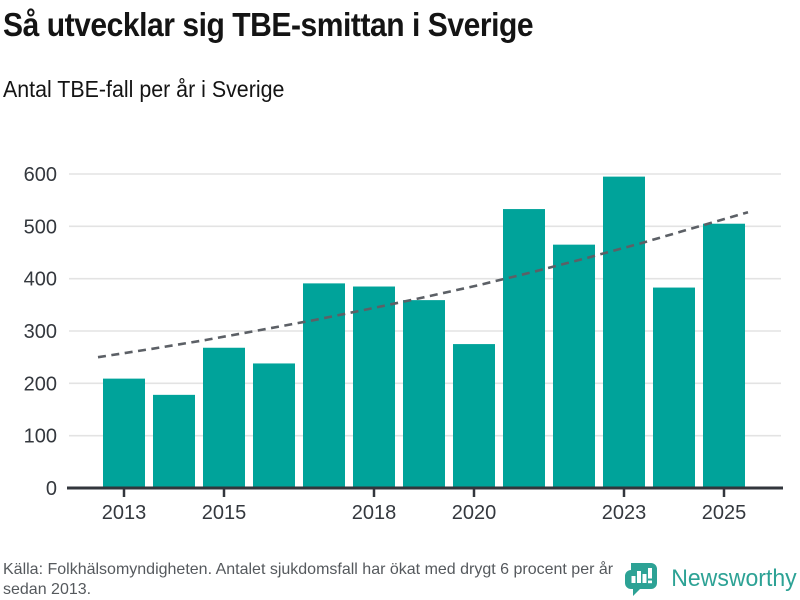 The height and width of the screenshot is (600, 800). I want to click on bar-2014, so click(174, 441).